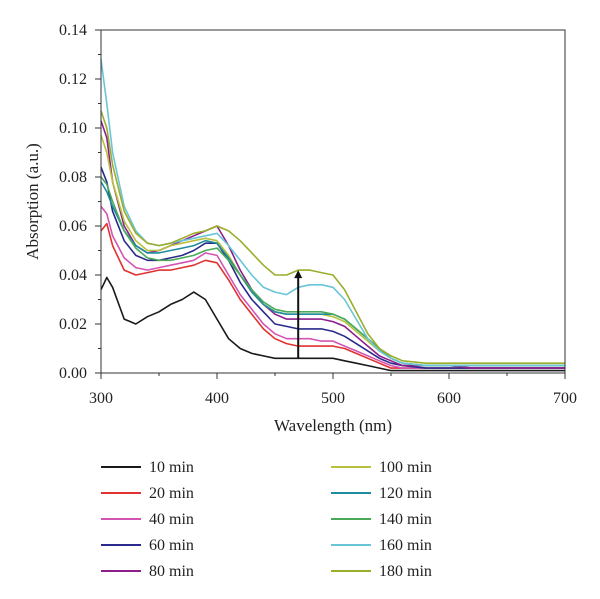 The height and width of the screenshot is (599, 600). What do you see at coordinates (298, 314) in the screenshot?
I see `annotation-layer` at bounding box center [298, 314].